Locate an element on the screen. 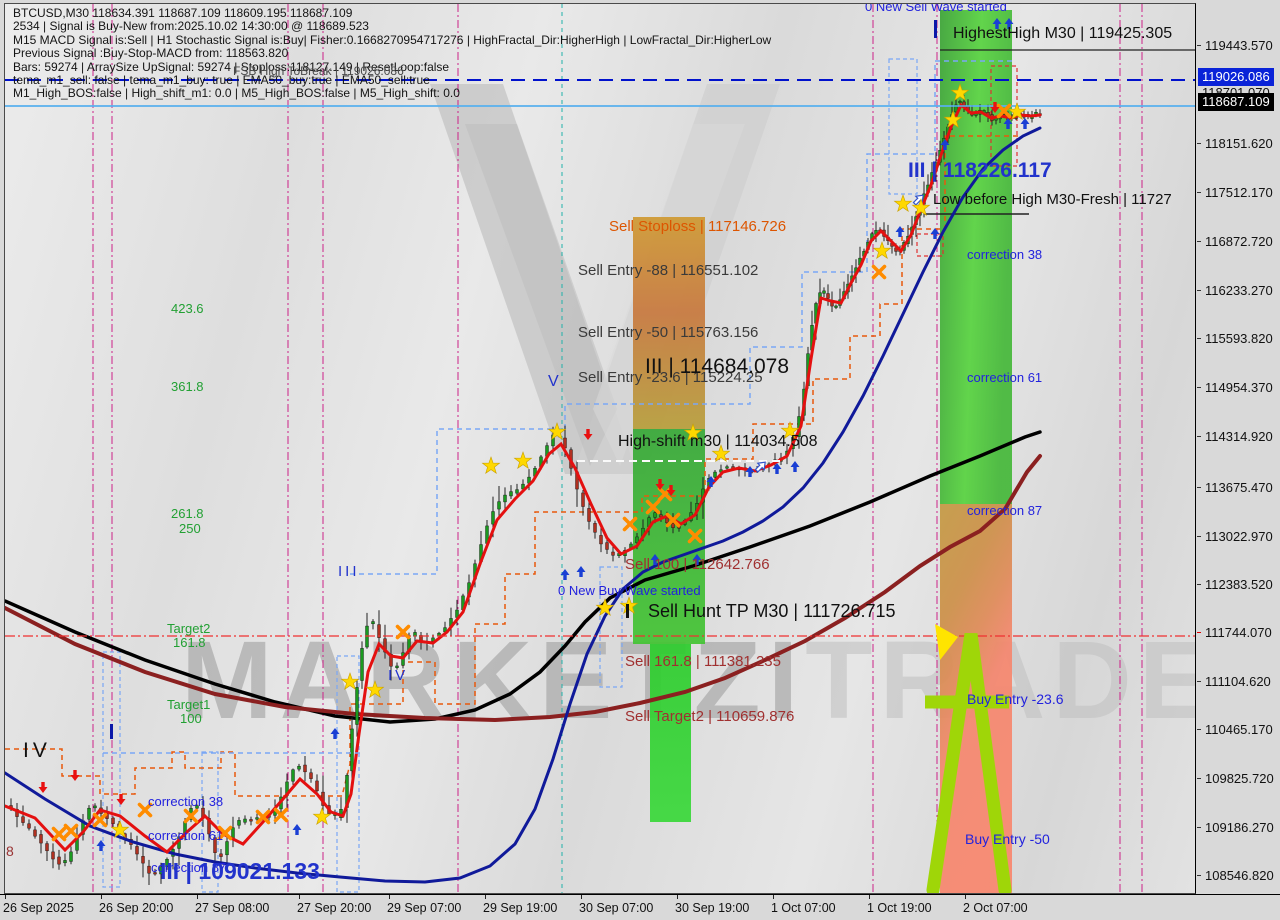  price-axis-label: 108546.820 is located at coordinates (1239, 875).